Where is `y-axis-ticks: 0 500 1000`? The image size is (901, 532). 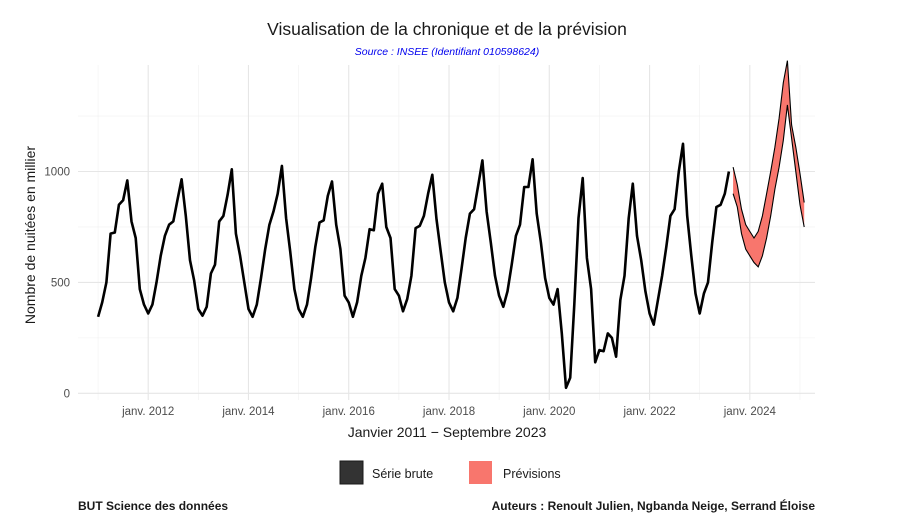
y-axis-ticks: 0 500 1000 is located at coordinates (57, 283).